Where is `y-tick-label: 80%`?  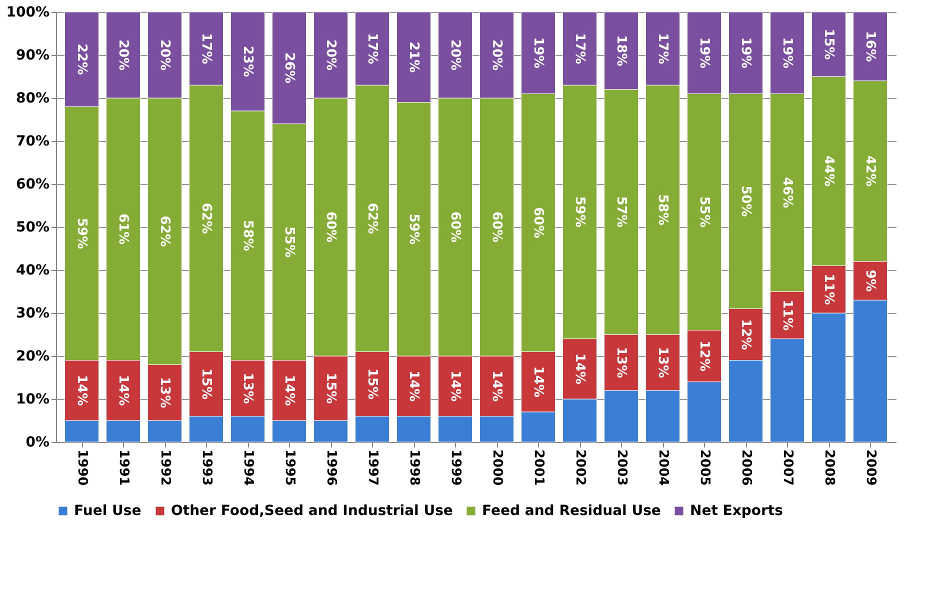
y-tick-label: 80% is located at coordinates (33, 98).